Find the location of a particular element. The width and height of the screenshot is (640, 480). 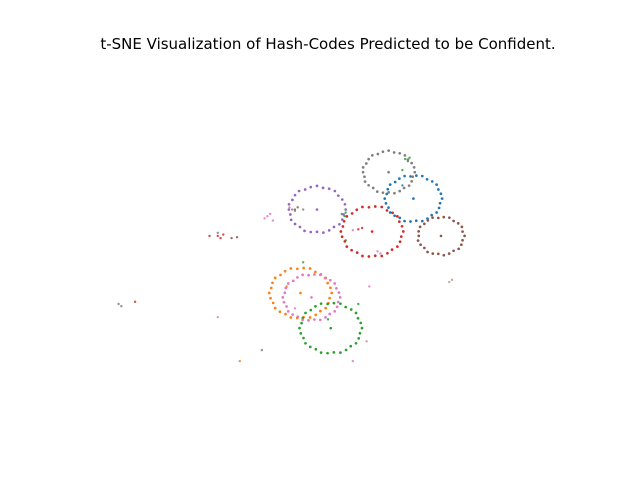

cluster-5-center-point is located at coordinates (441, 236).